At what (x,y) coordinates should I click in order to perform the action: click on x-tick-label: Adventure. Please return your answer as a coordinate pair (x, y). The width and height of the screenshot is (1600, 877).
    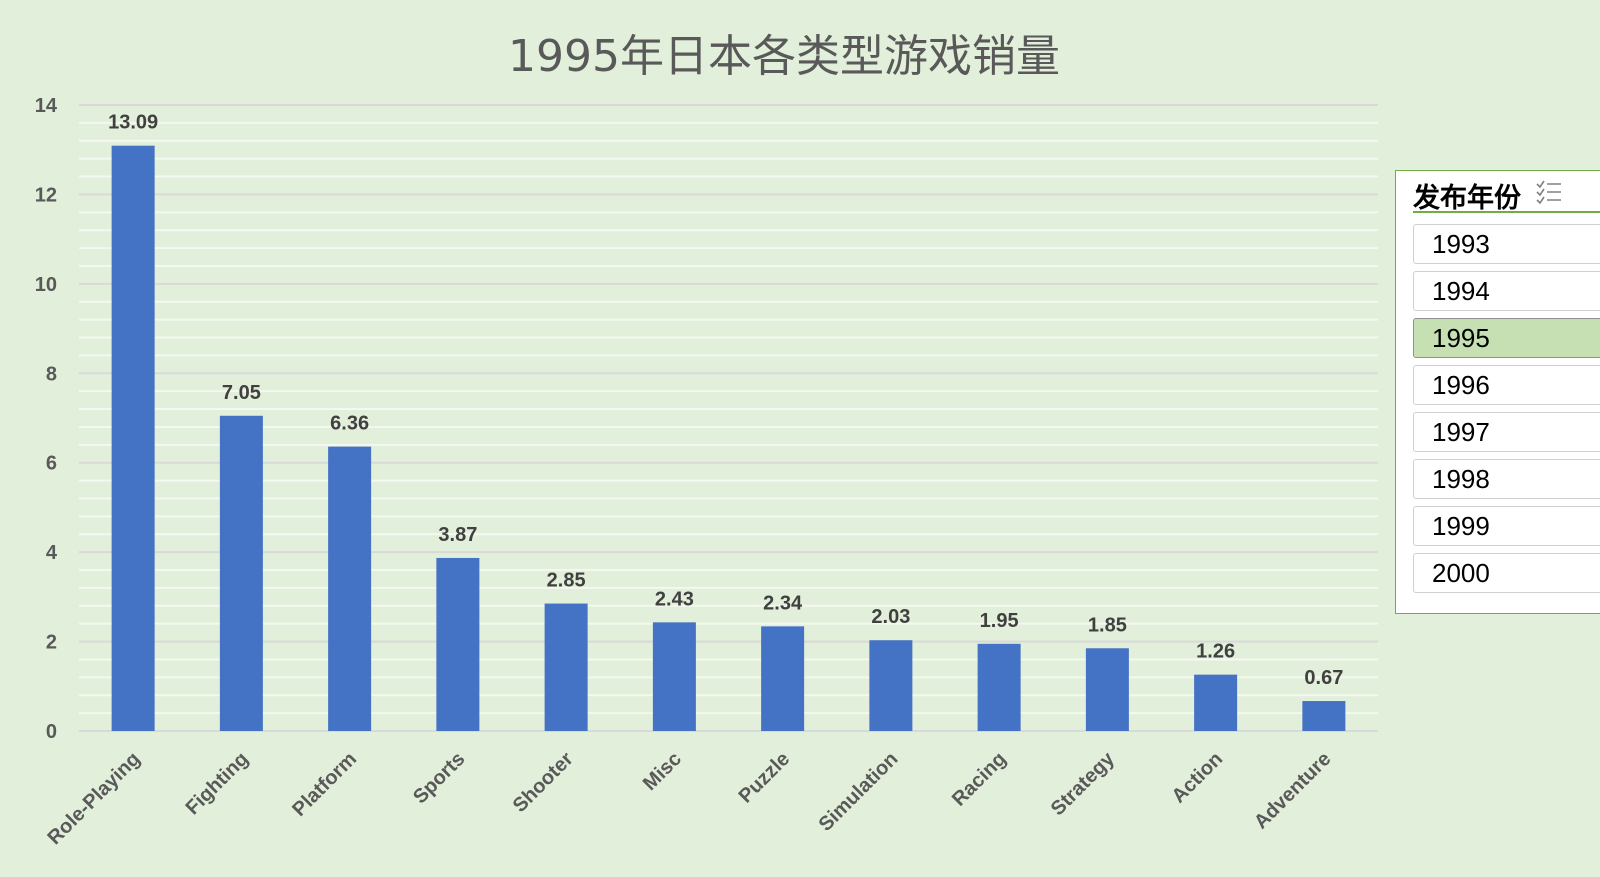
    Looking at the image, I should click on (1292, 790).